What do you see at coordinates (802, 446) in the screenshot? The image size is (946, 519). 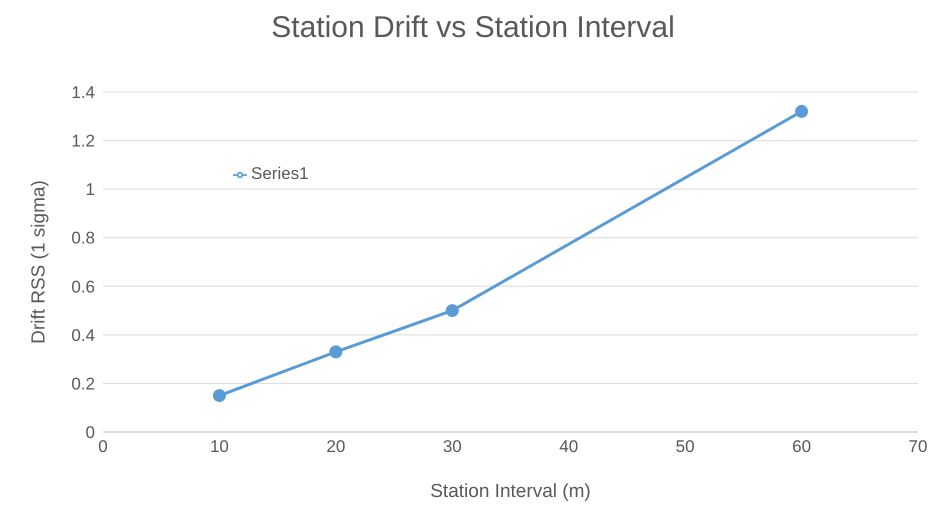 I see `x-tick-label: 60` at bounding box center [802, 446].